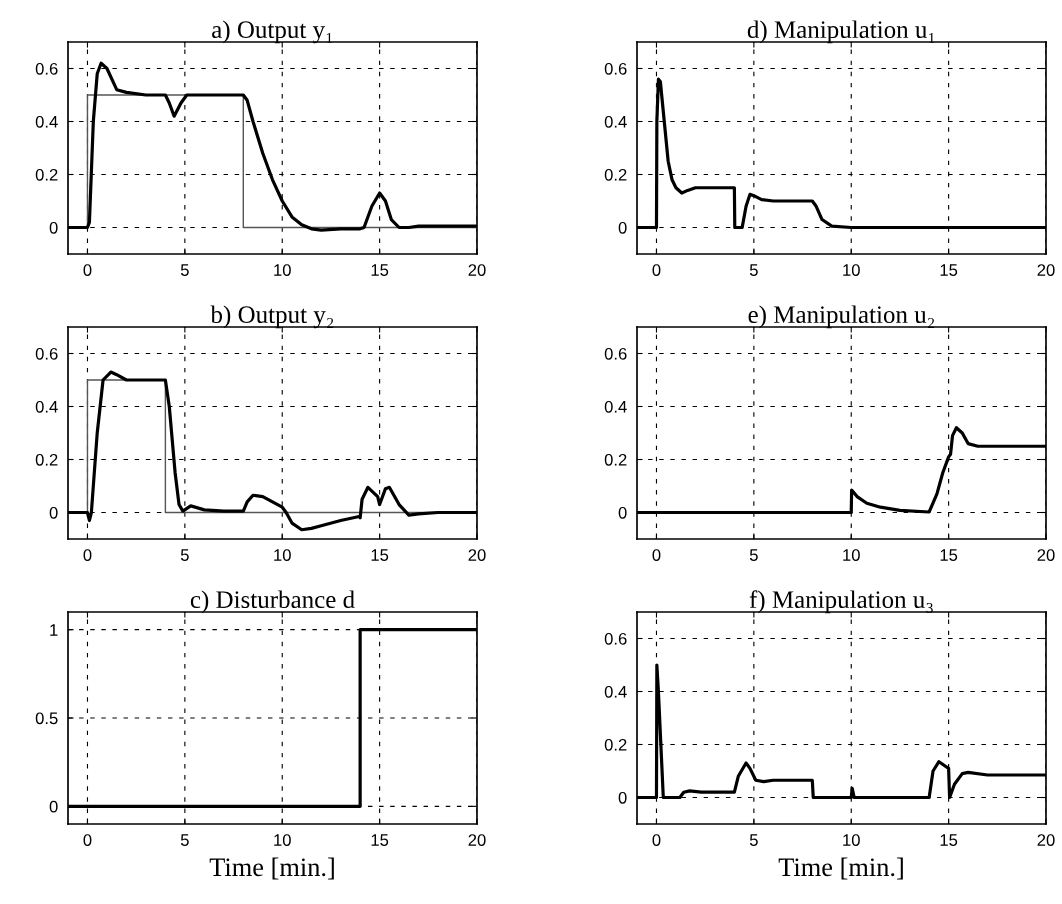 This screenshot has height=904, width=1062. Describe the element at coordinates (54, 630) in the screenshot. I see `y-tick-label: 1` at that location.